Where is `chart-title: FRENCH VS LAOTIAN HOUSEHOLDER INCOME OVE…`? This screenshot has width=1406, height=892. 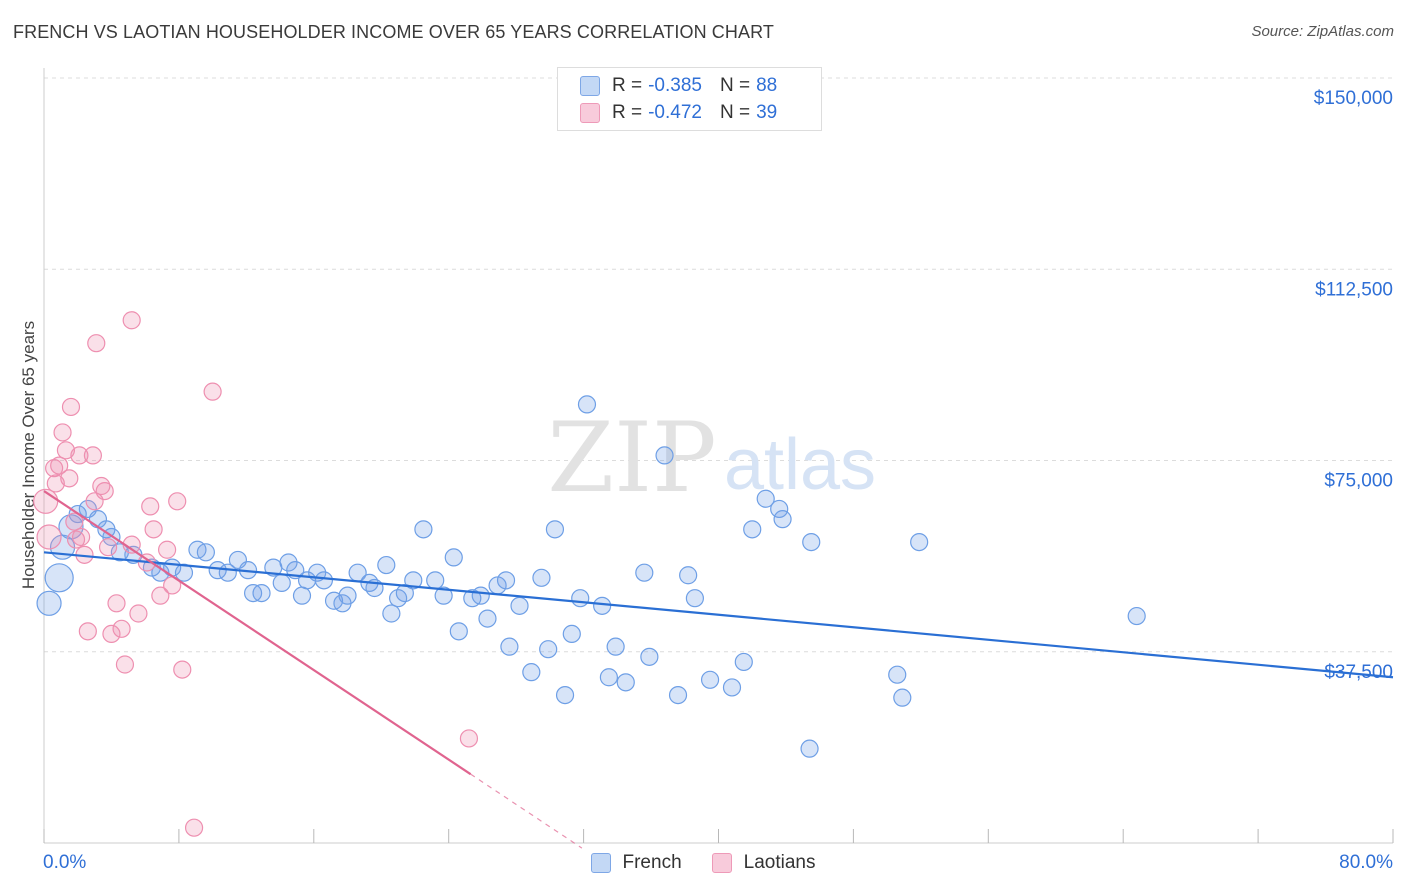 chart-title: FRENCH VS LAOTIAN HOUSEHOLDER INCOME OVE… is located at coordinates (393, 32).